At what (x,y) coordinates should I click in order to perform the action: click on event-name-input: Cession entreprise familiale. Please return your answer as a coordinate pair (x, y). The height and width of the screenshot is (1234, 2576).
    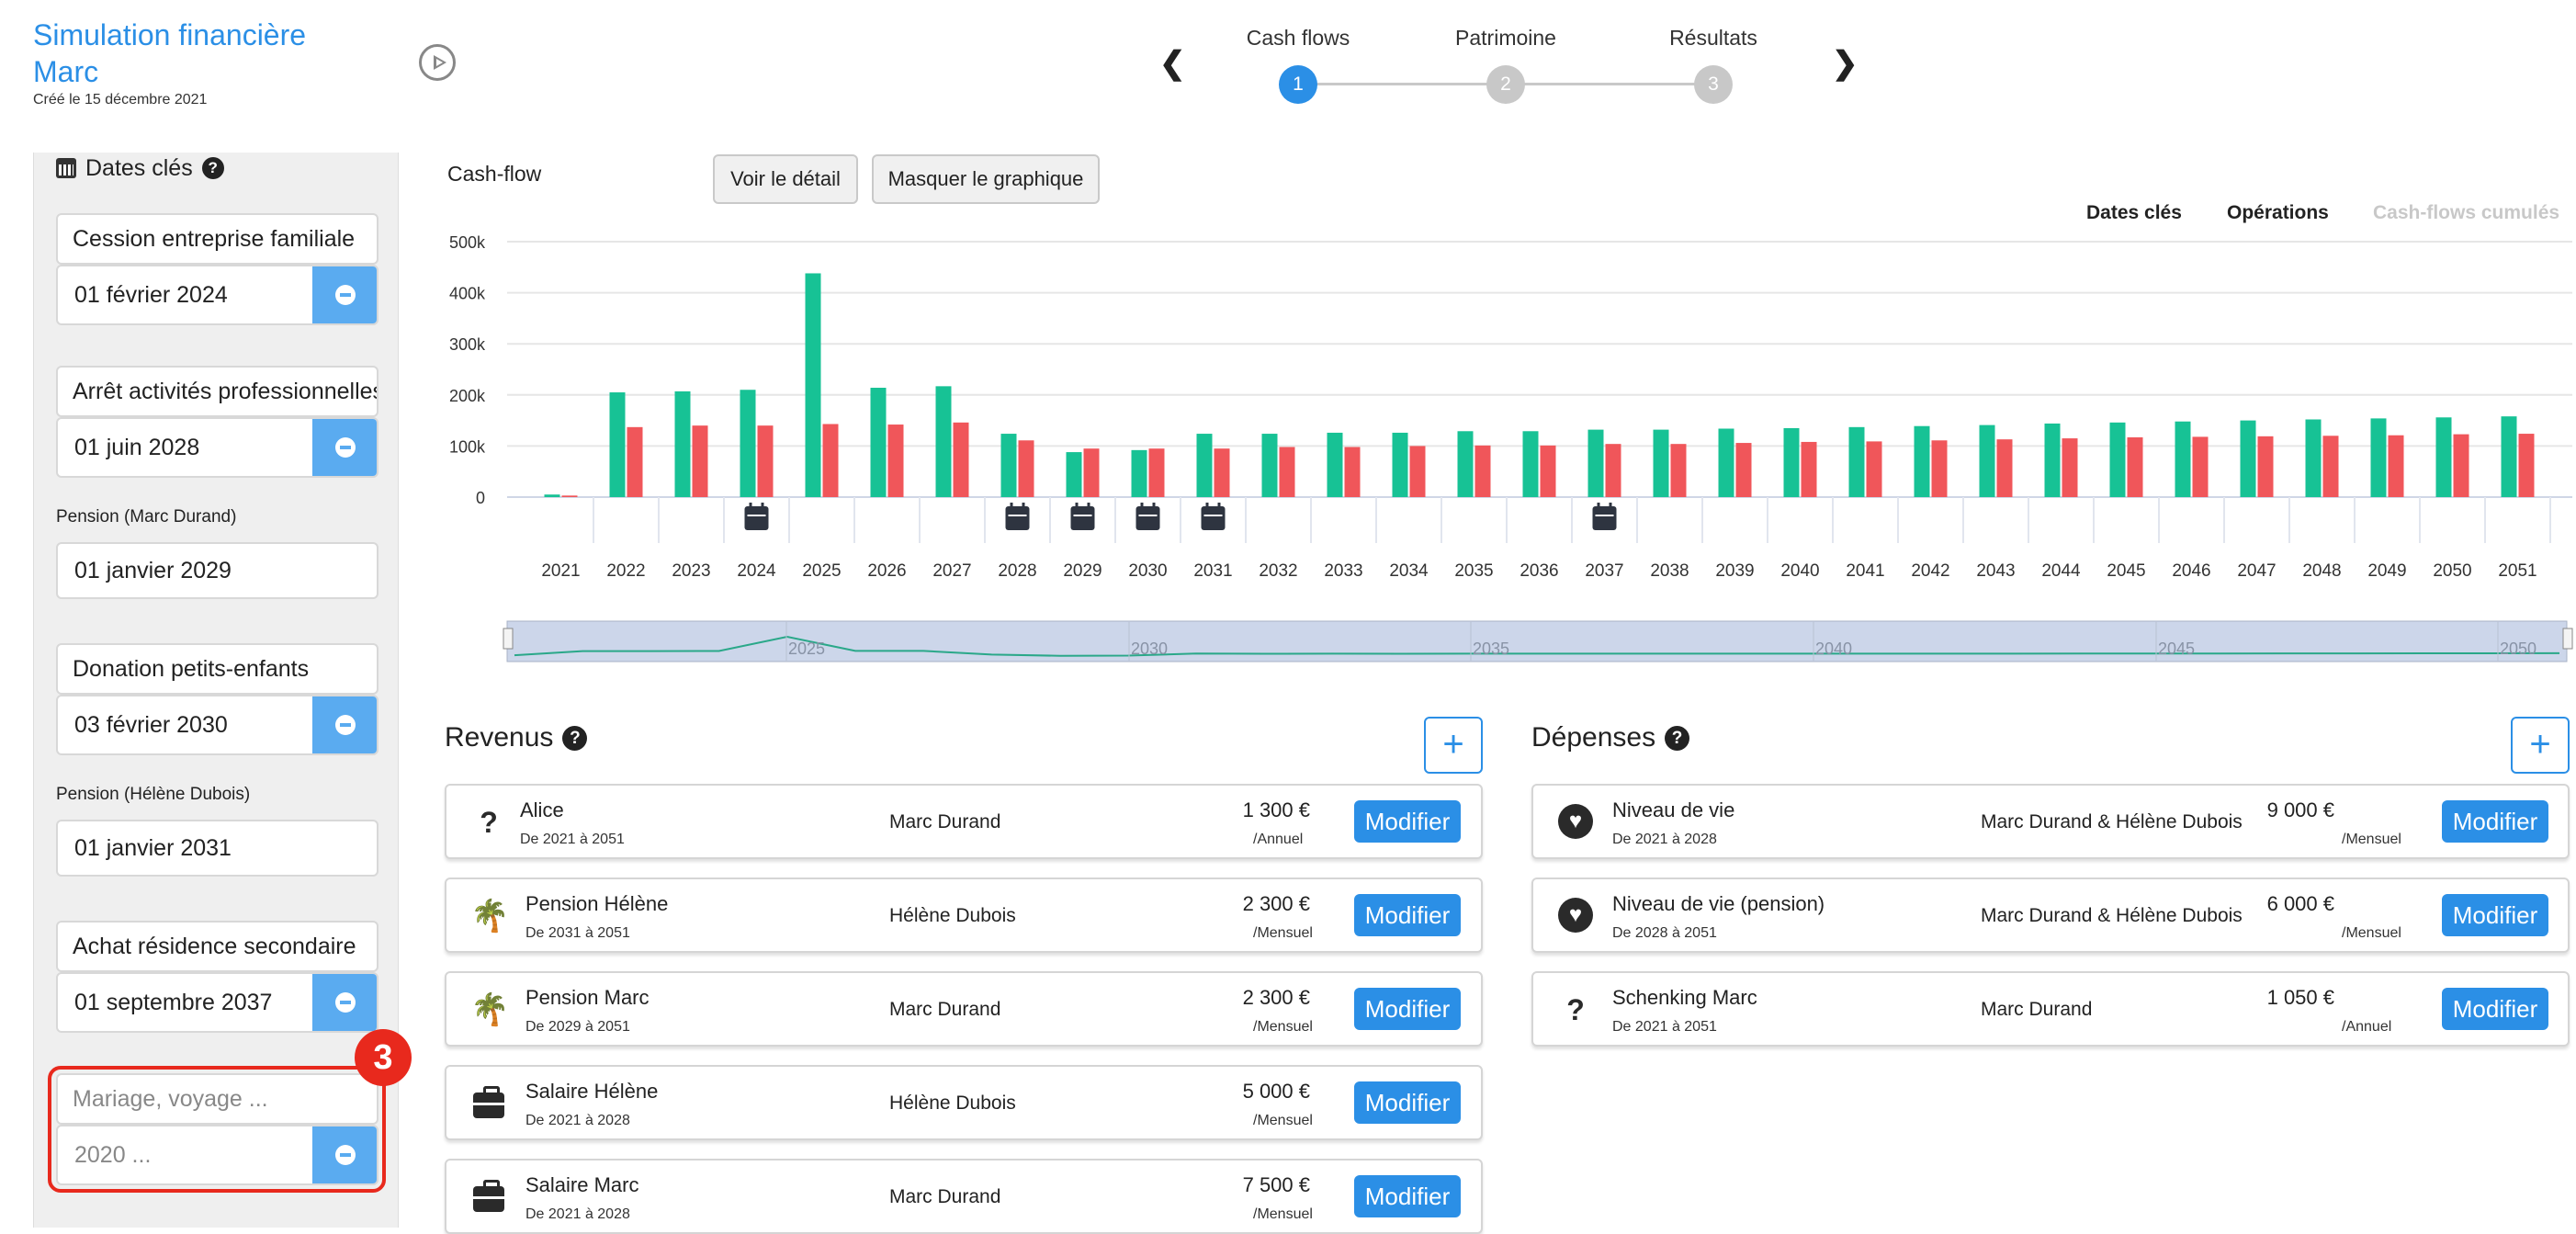
    Looking at the image, I should click on (217, 239).